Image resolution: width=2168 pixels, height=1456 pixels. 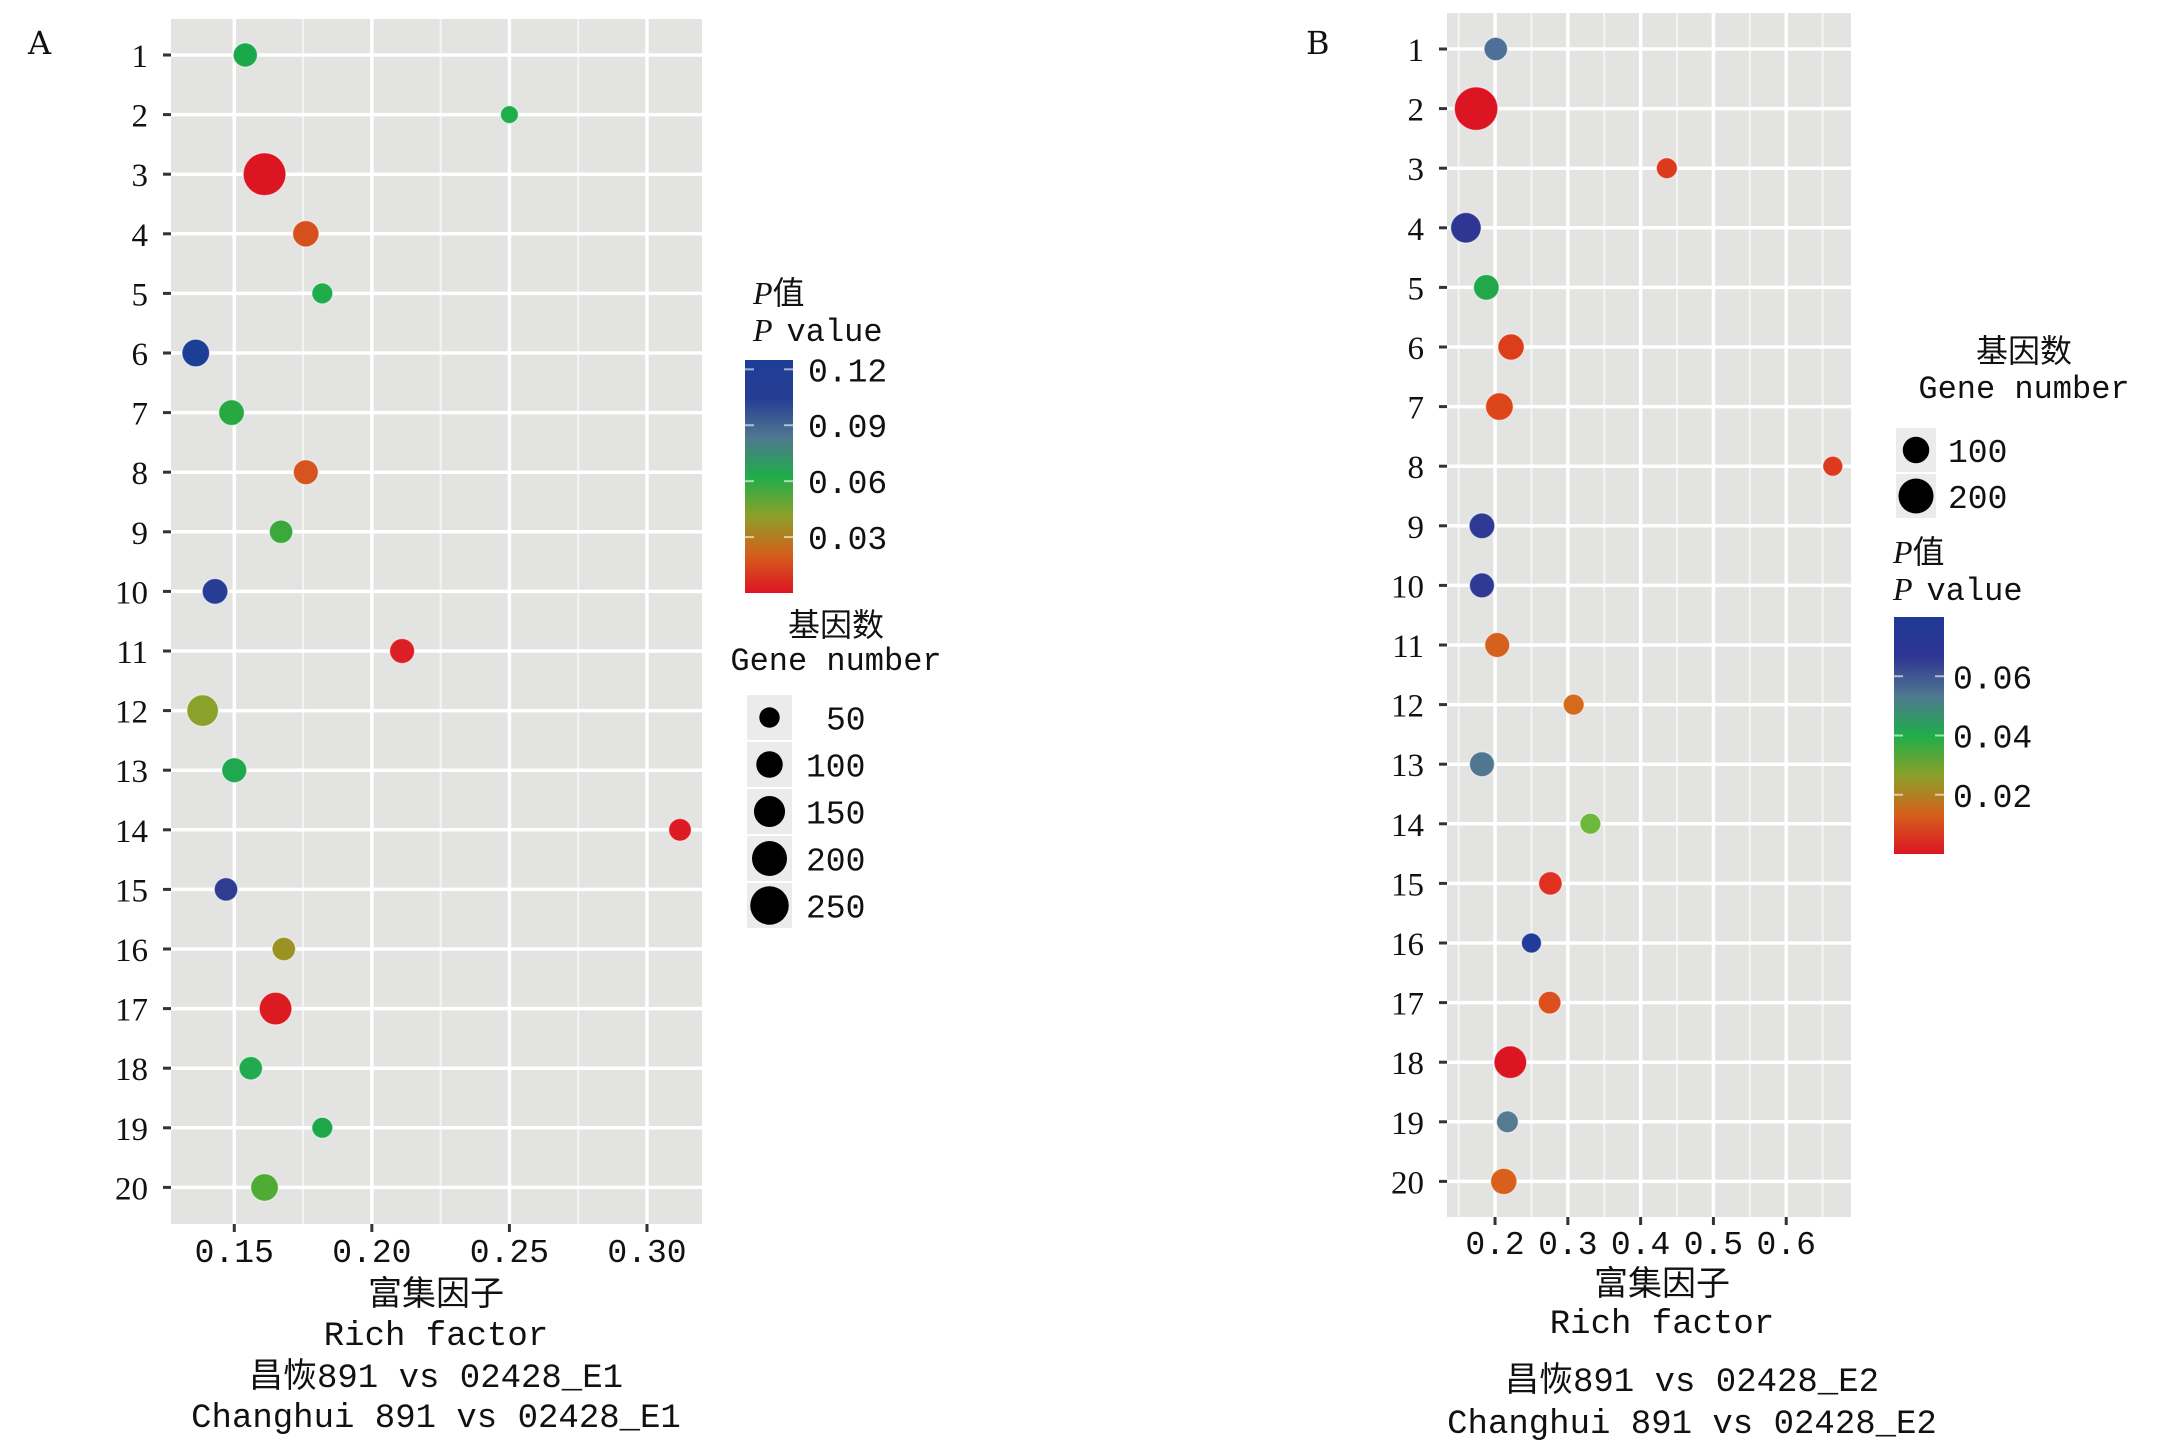 I want to click on size-legend: 基因数 Gene number 50 100 150 200 250, so click(x=836, y=768).